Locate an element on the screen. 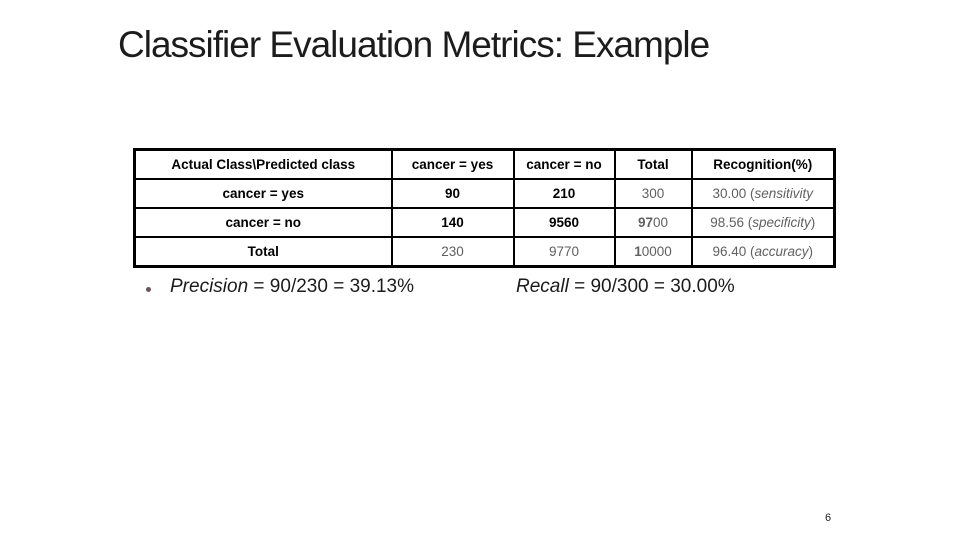 Image resolution: width=960 pixels, height=540 pixels. recall-text: Recall = 90/300 = 30.00% is located at coordinates (625, 287).